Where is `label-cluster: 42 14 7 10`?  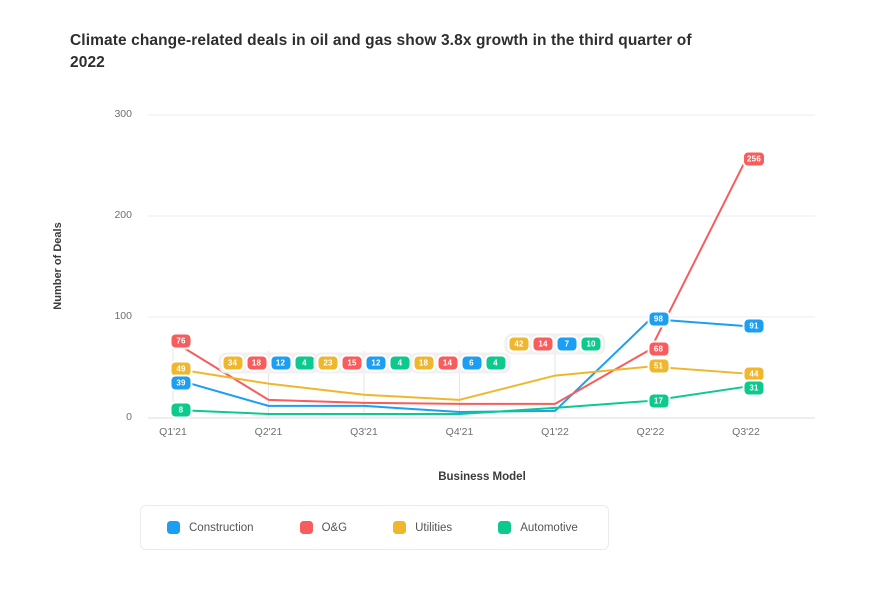
label-cluster: 42 14 7 10 is located at coordinates (555, 344).